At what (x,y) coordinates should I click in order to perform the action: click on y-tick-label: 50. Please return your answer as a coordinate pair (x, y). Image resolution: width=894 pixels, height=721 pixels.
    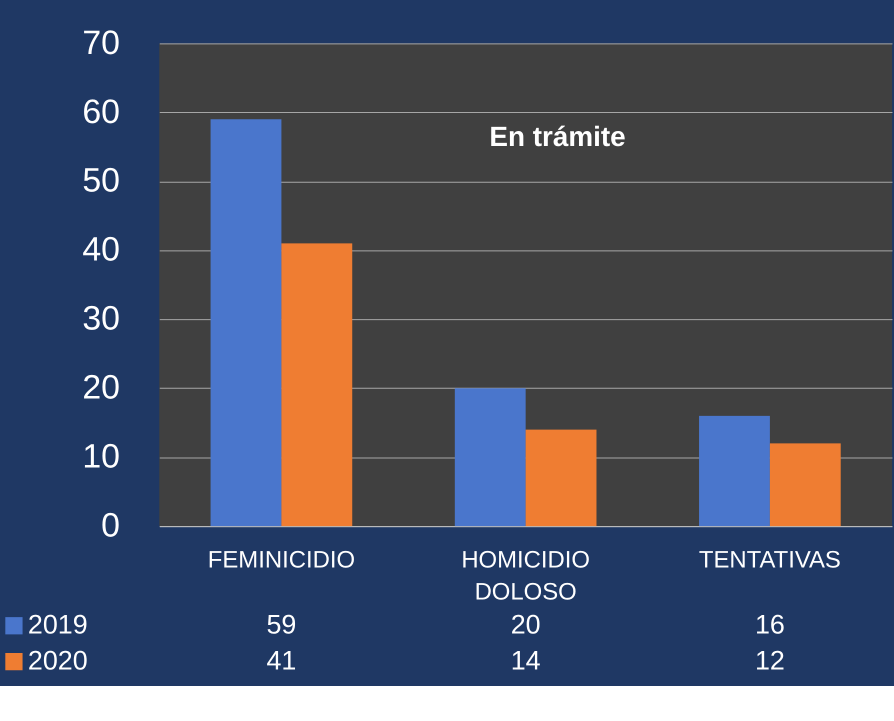
    Looking at the image, I should click on (101, 181).